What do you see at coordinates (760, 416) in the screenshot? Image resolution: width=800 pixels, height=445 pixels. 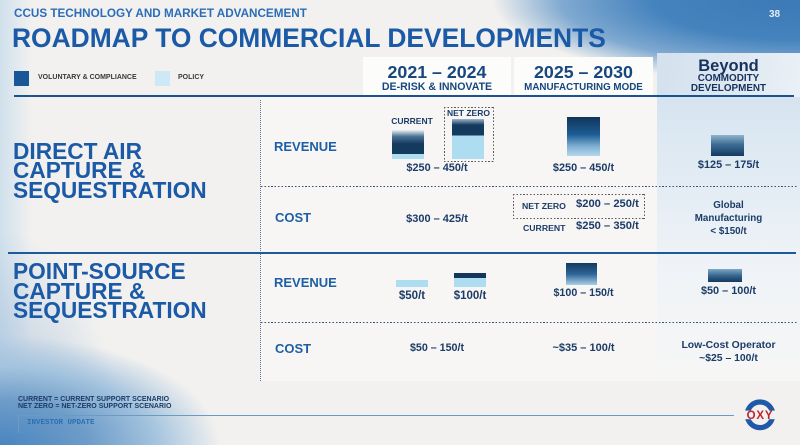 I see `svg-text: OXY` at bounding box center [760, 416].